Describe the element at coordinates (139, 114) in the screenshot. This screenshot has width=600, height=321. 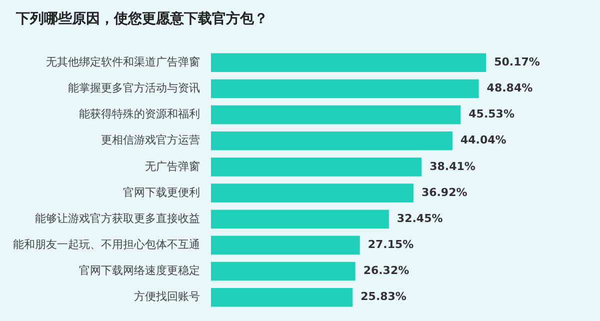
I see `y-tick-label: 能获得特殊的资源和福利` at that location.